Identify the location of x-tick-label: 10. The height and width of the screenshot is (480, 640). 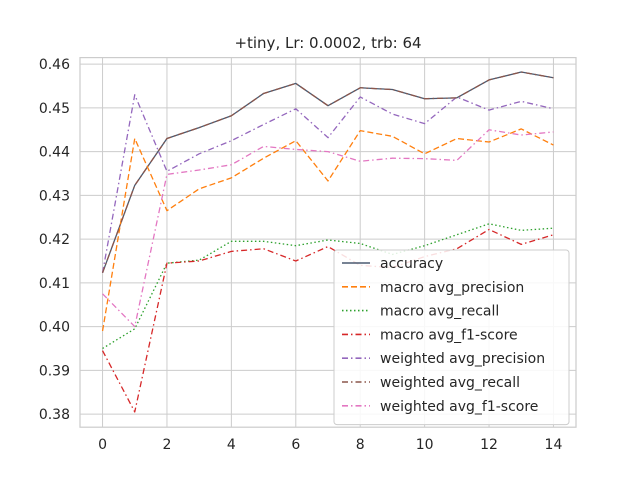
(425, 445).